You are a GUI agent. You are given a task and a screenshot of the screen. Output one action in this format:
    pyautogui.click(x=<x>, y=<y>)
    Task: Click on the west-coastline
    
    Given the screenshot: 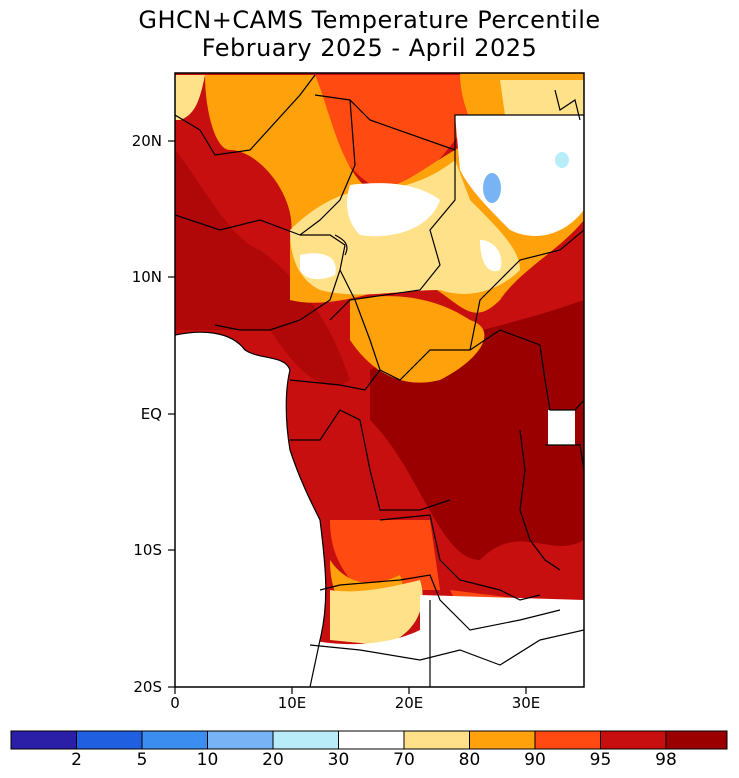 What is the action you would take?
    pyautogui.click(x=251, y=509)
    